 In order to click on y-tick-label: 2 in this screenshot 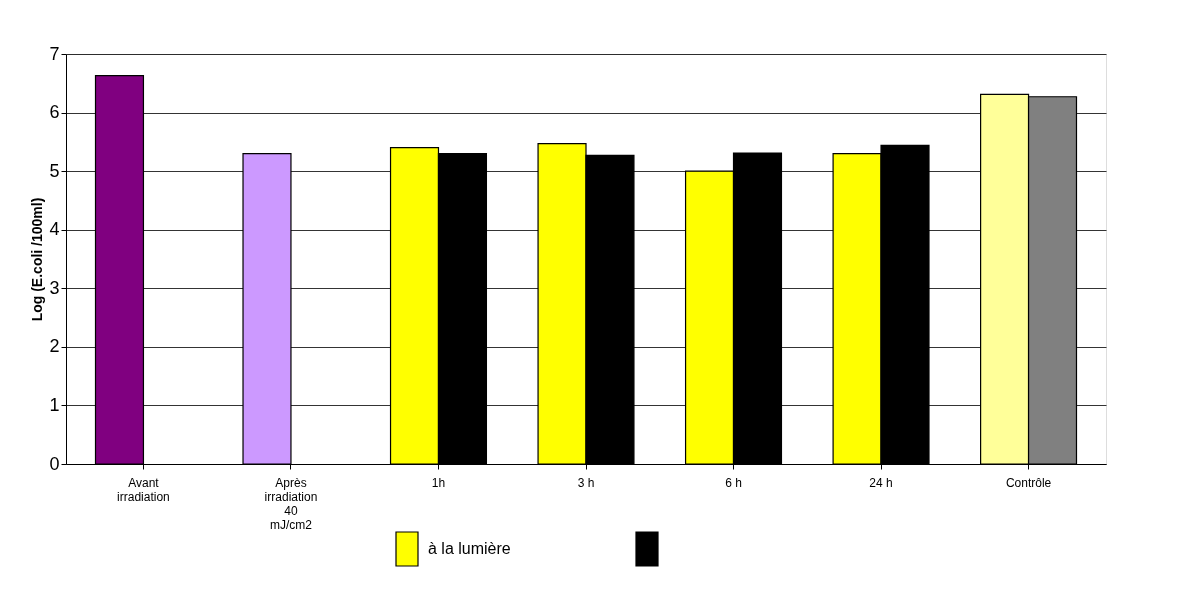, I will do `click(54, 346)`.